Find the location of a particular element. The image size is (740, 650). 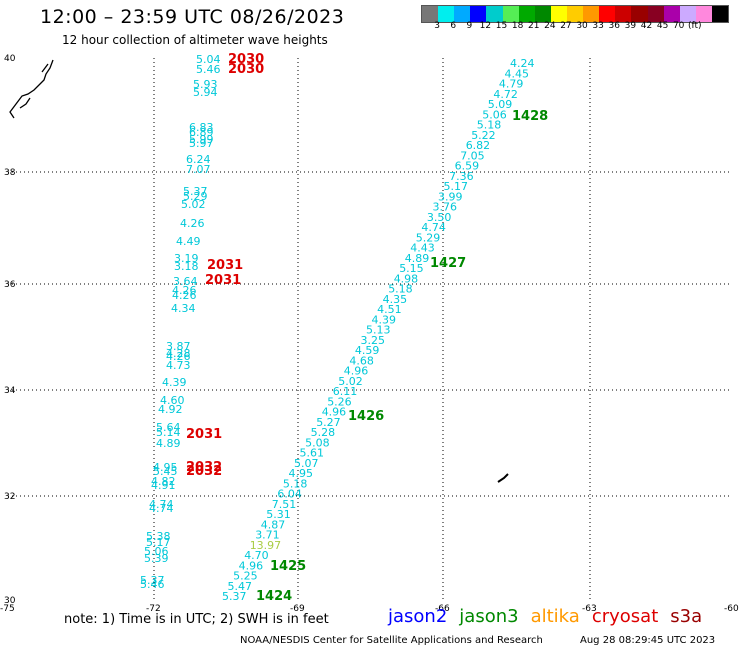

swh-value: 4.45 is located at coordinates (517, 73).